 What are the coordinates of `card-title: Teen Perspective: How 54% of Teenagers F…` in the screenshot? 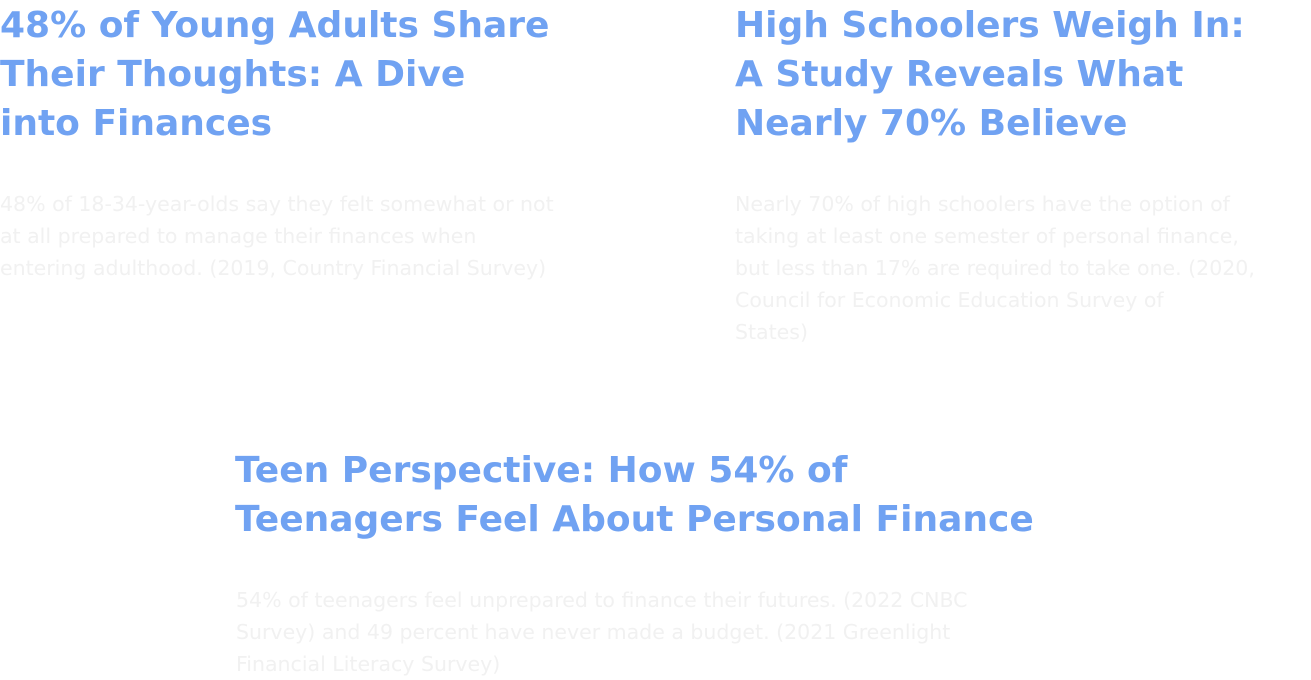 It's located at (634, 495).